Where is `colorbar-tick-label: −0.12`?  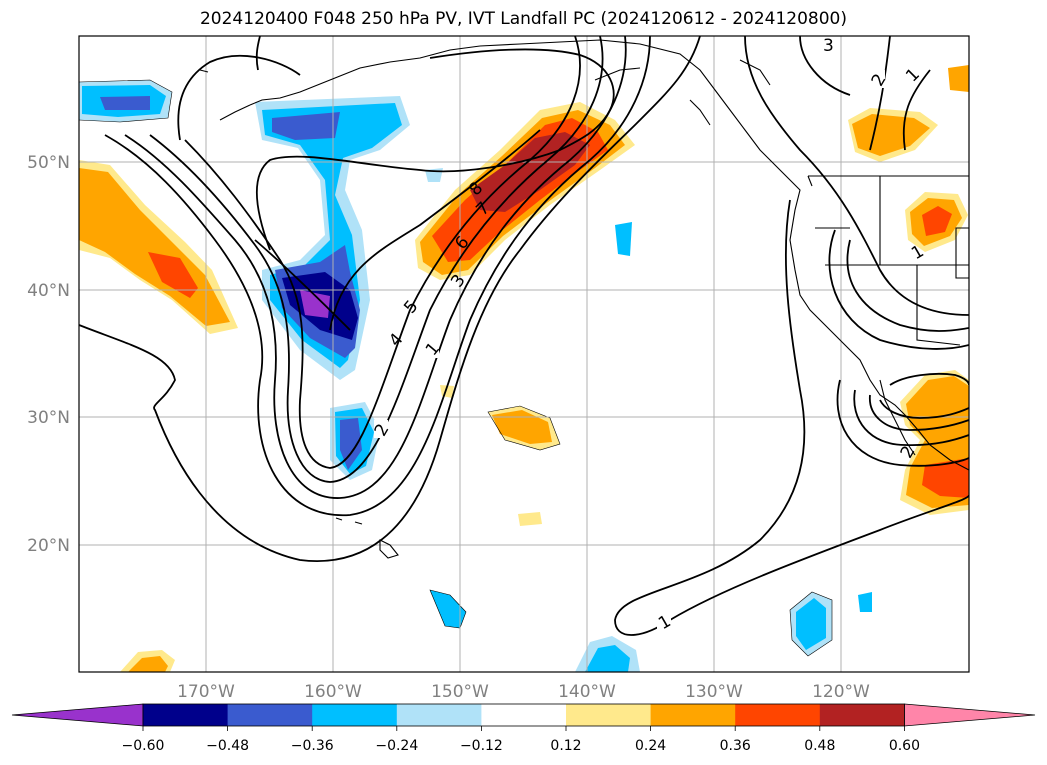 colorbar-tick-label: −0.12 is located at coordinates (481, 746).